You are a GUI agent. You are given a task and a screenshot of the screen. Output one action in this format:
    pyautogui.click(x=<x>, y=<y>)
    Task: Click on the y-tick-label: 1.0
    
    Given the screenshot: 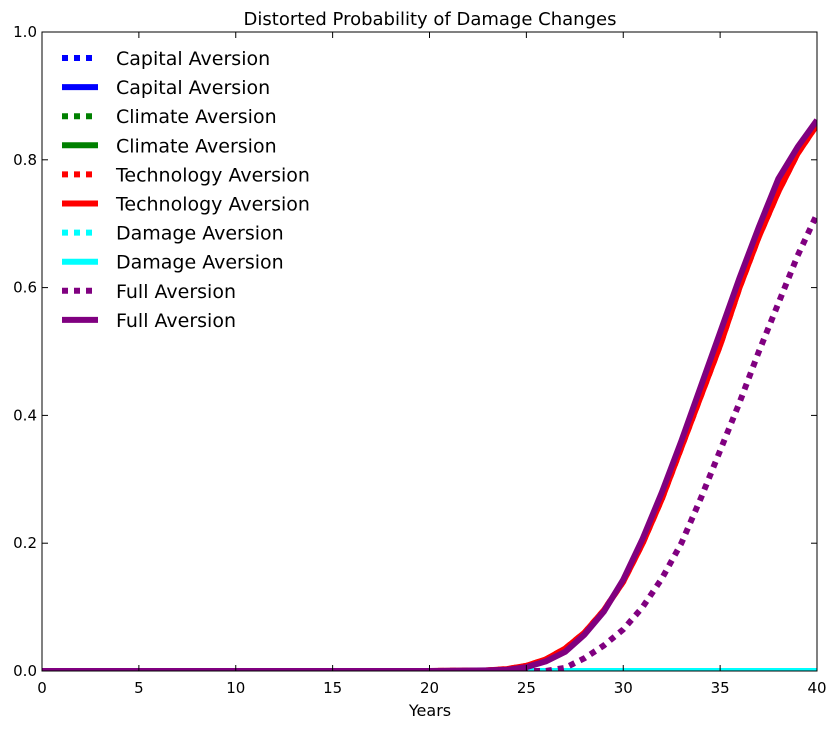 What is the action you would take?
    pyautogui.click(x=25, y=32)
    